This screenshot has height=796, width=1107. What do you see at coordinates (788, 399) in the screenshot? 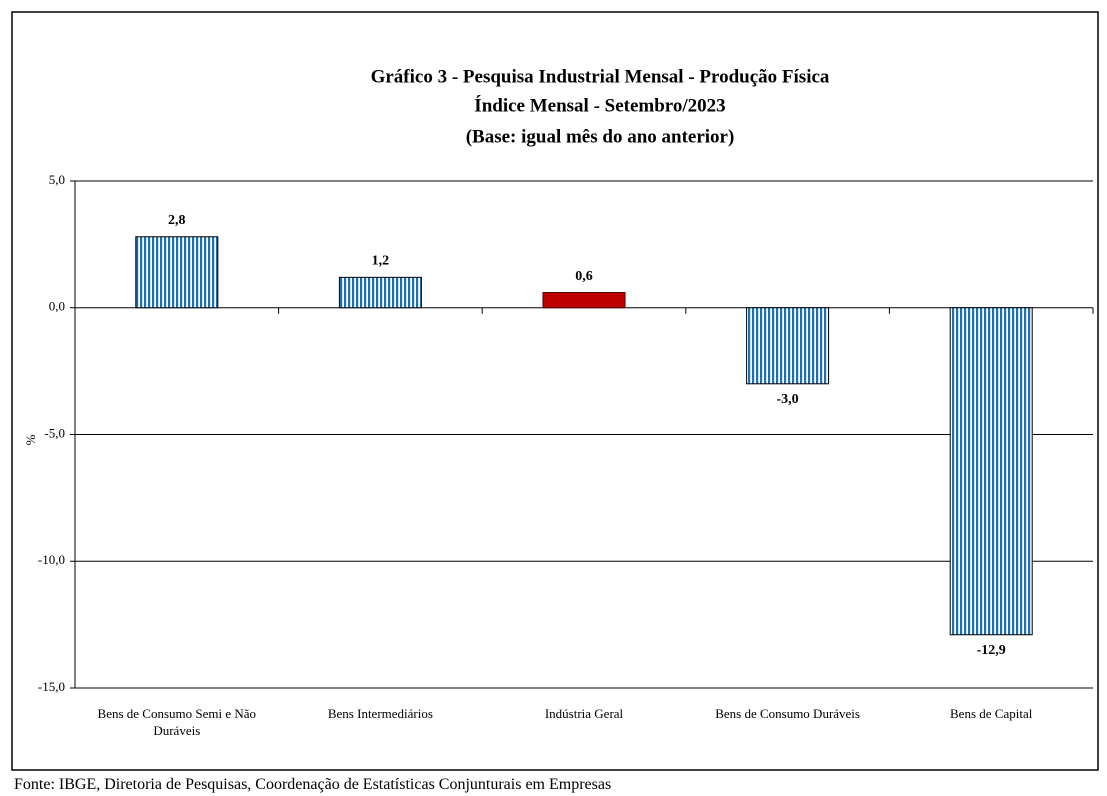
I see `value-label: -3,0` at bounding box center [788, 399].